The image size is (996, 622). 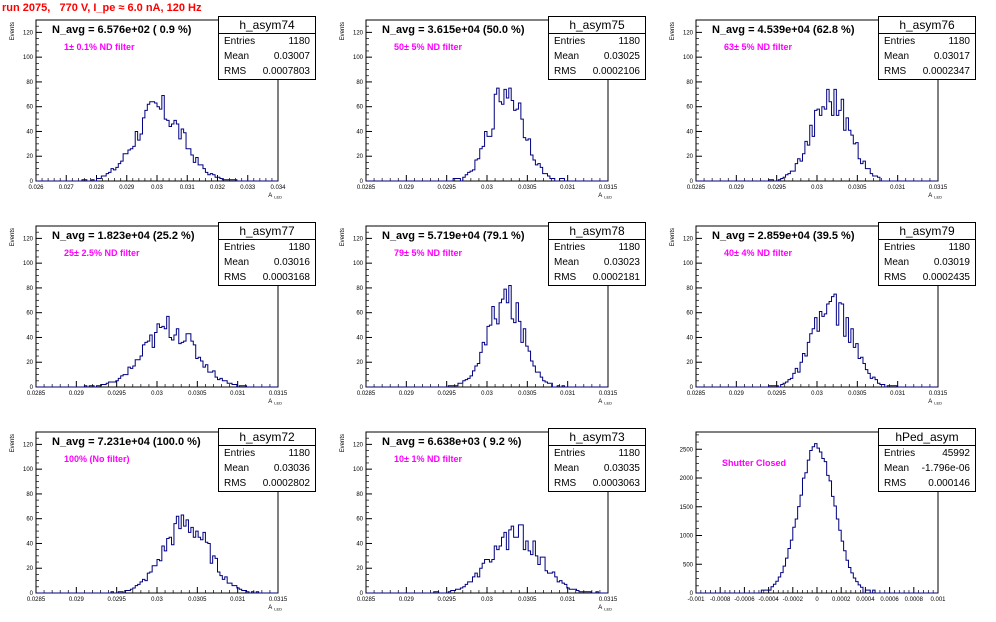 I want to click on x-tick-label: 0.0004, so click(x=865, y=600).